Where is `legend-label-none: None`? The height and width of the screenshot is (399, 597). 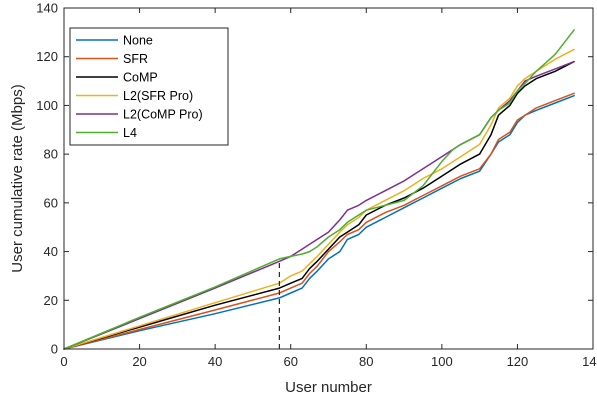
legend-label-none: None is located at coordinates (138, 41).